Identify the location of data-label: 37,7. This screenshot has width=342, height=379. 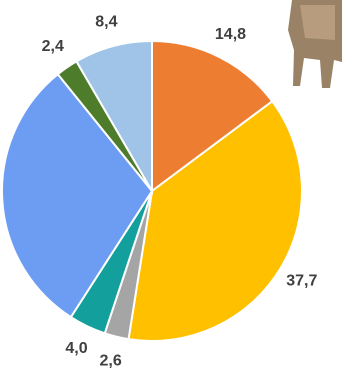
(301, 281).